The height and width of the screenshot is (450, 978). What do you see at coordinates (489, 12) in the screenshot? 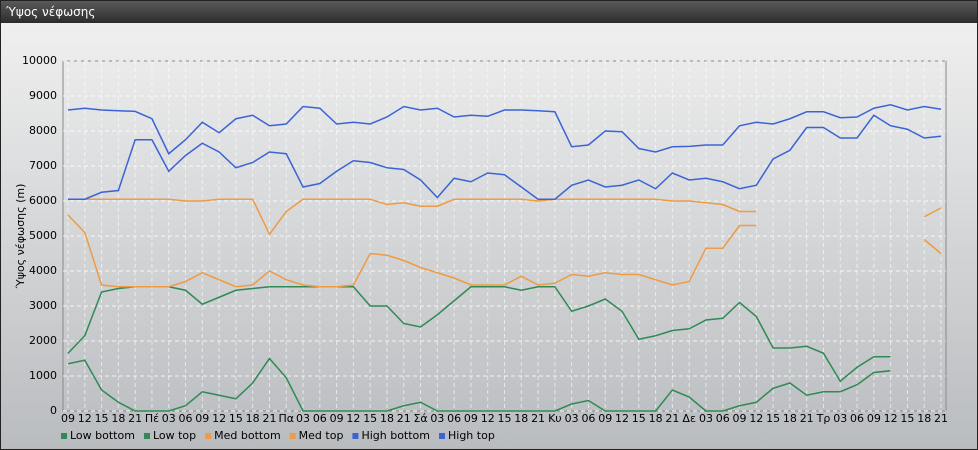
I see `window-title: Ύψος νέφωσης` at bounding box center [489, 12].